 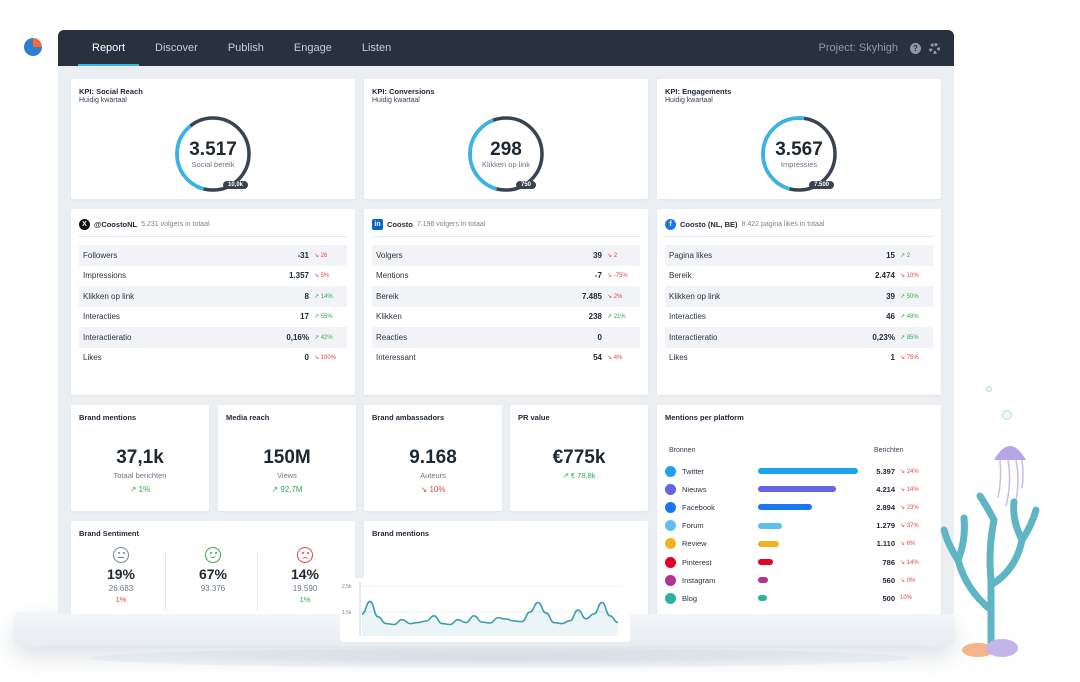 I want to click on metric-value: 39, so click(x=890, y=296).